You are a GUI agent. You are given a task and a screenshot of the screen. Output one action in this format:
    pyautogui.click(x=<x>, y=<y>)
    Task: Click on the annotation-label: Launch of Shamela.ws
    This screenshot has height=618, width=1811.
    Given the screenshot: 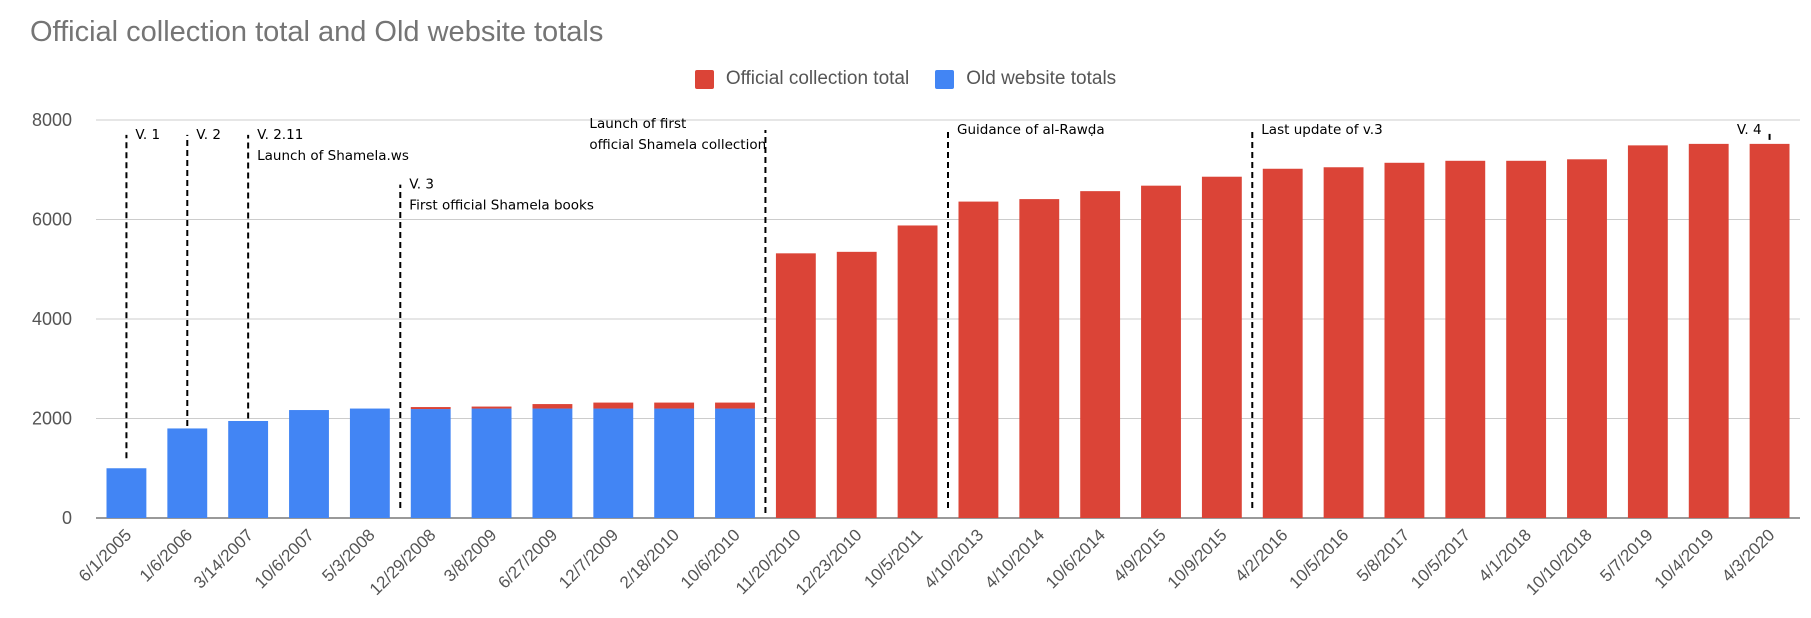 What is the action you would take?
    pyautogui.click(x=333, y=156)
    